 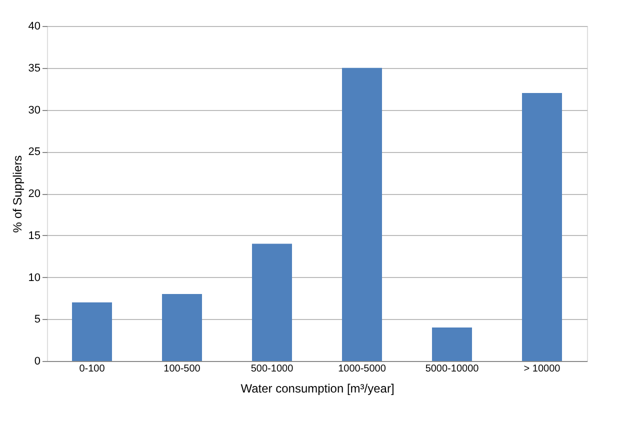 I want to click on y-tick-label: 25, so click(x=34, y=152).